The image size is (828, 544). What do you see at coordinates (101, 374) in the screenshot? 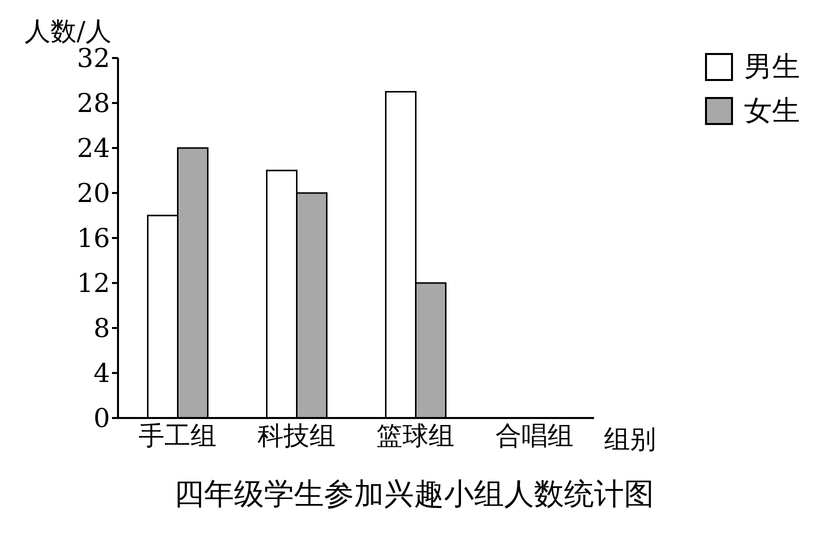
I see `y-tick-label: 4` at bounding box center [101, 374].